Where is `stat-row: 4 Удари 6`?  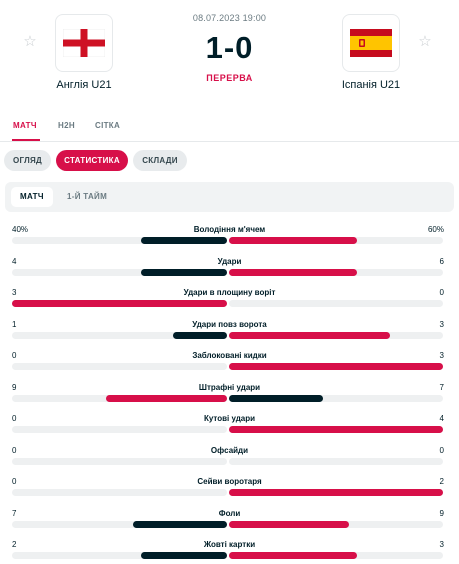
stat-row: 4 Удари 6 is located at coordinates (229, 272).